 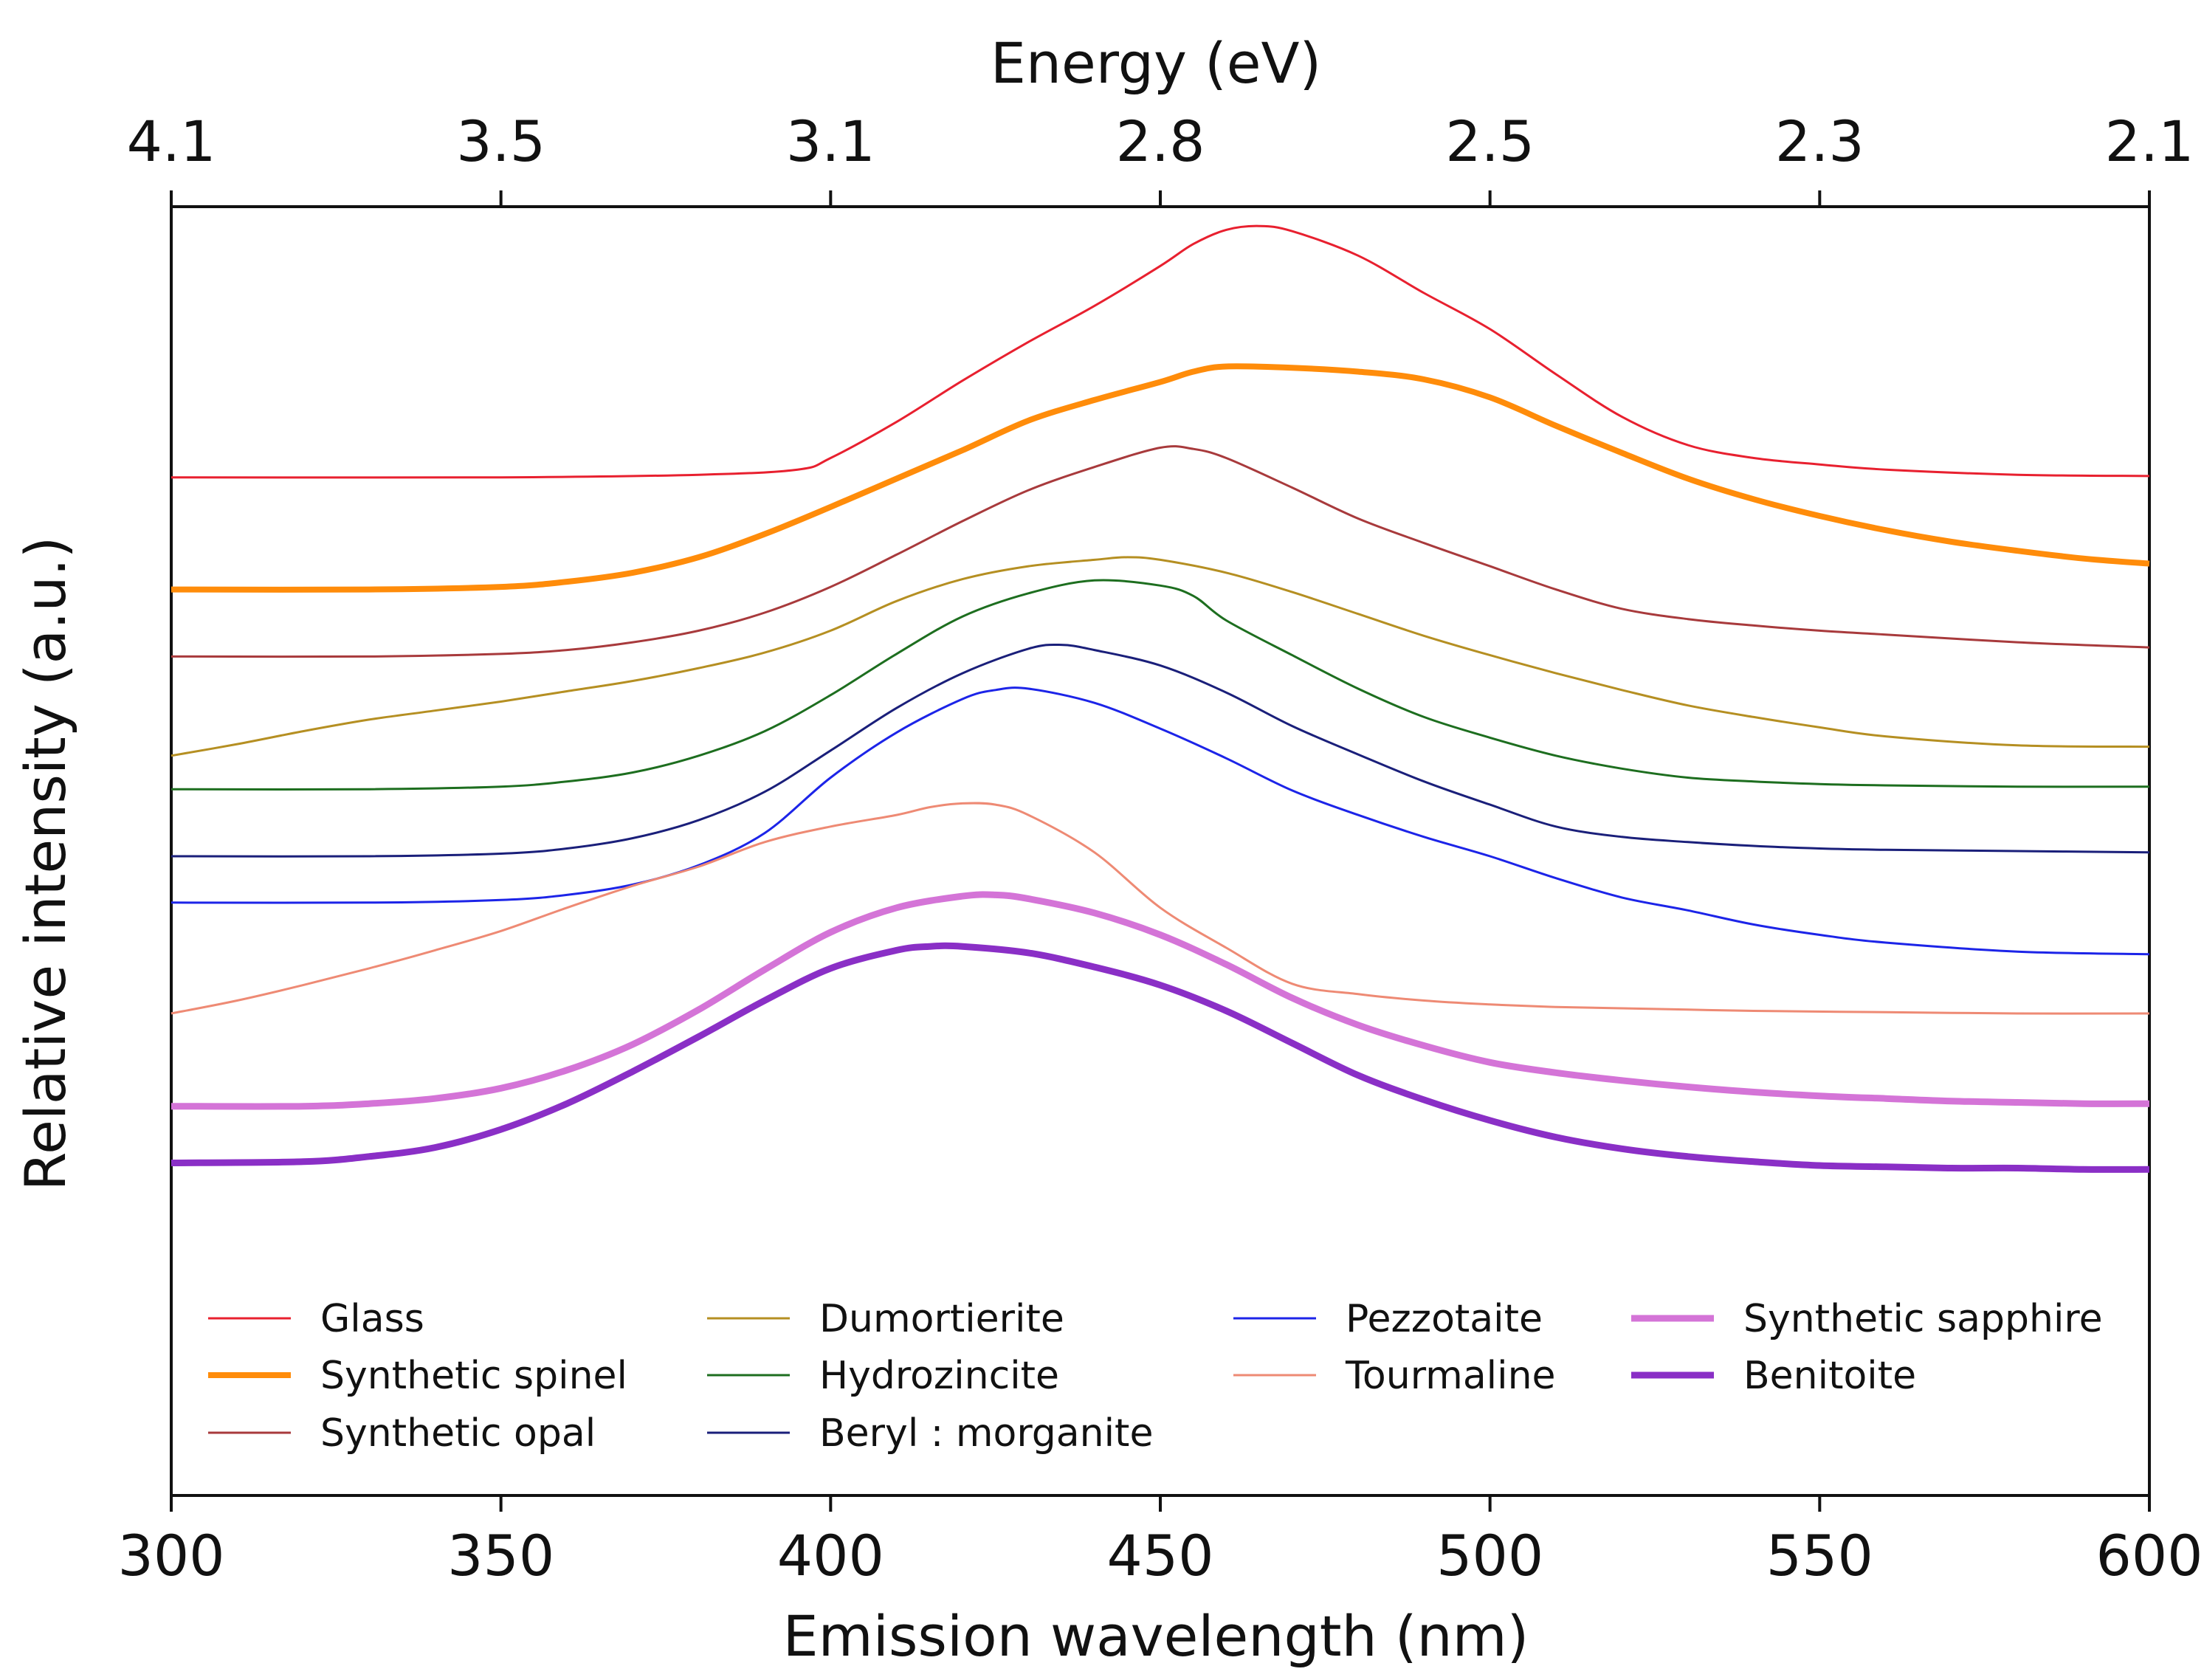 I want to click on series-line-benitoite, so click(x=1160, y=1058).